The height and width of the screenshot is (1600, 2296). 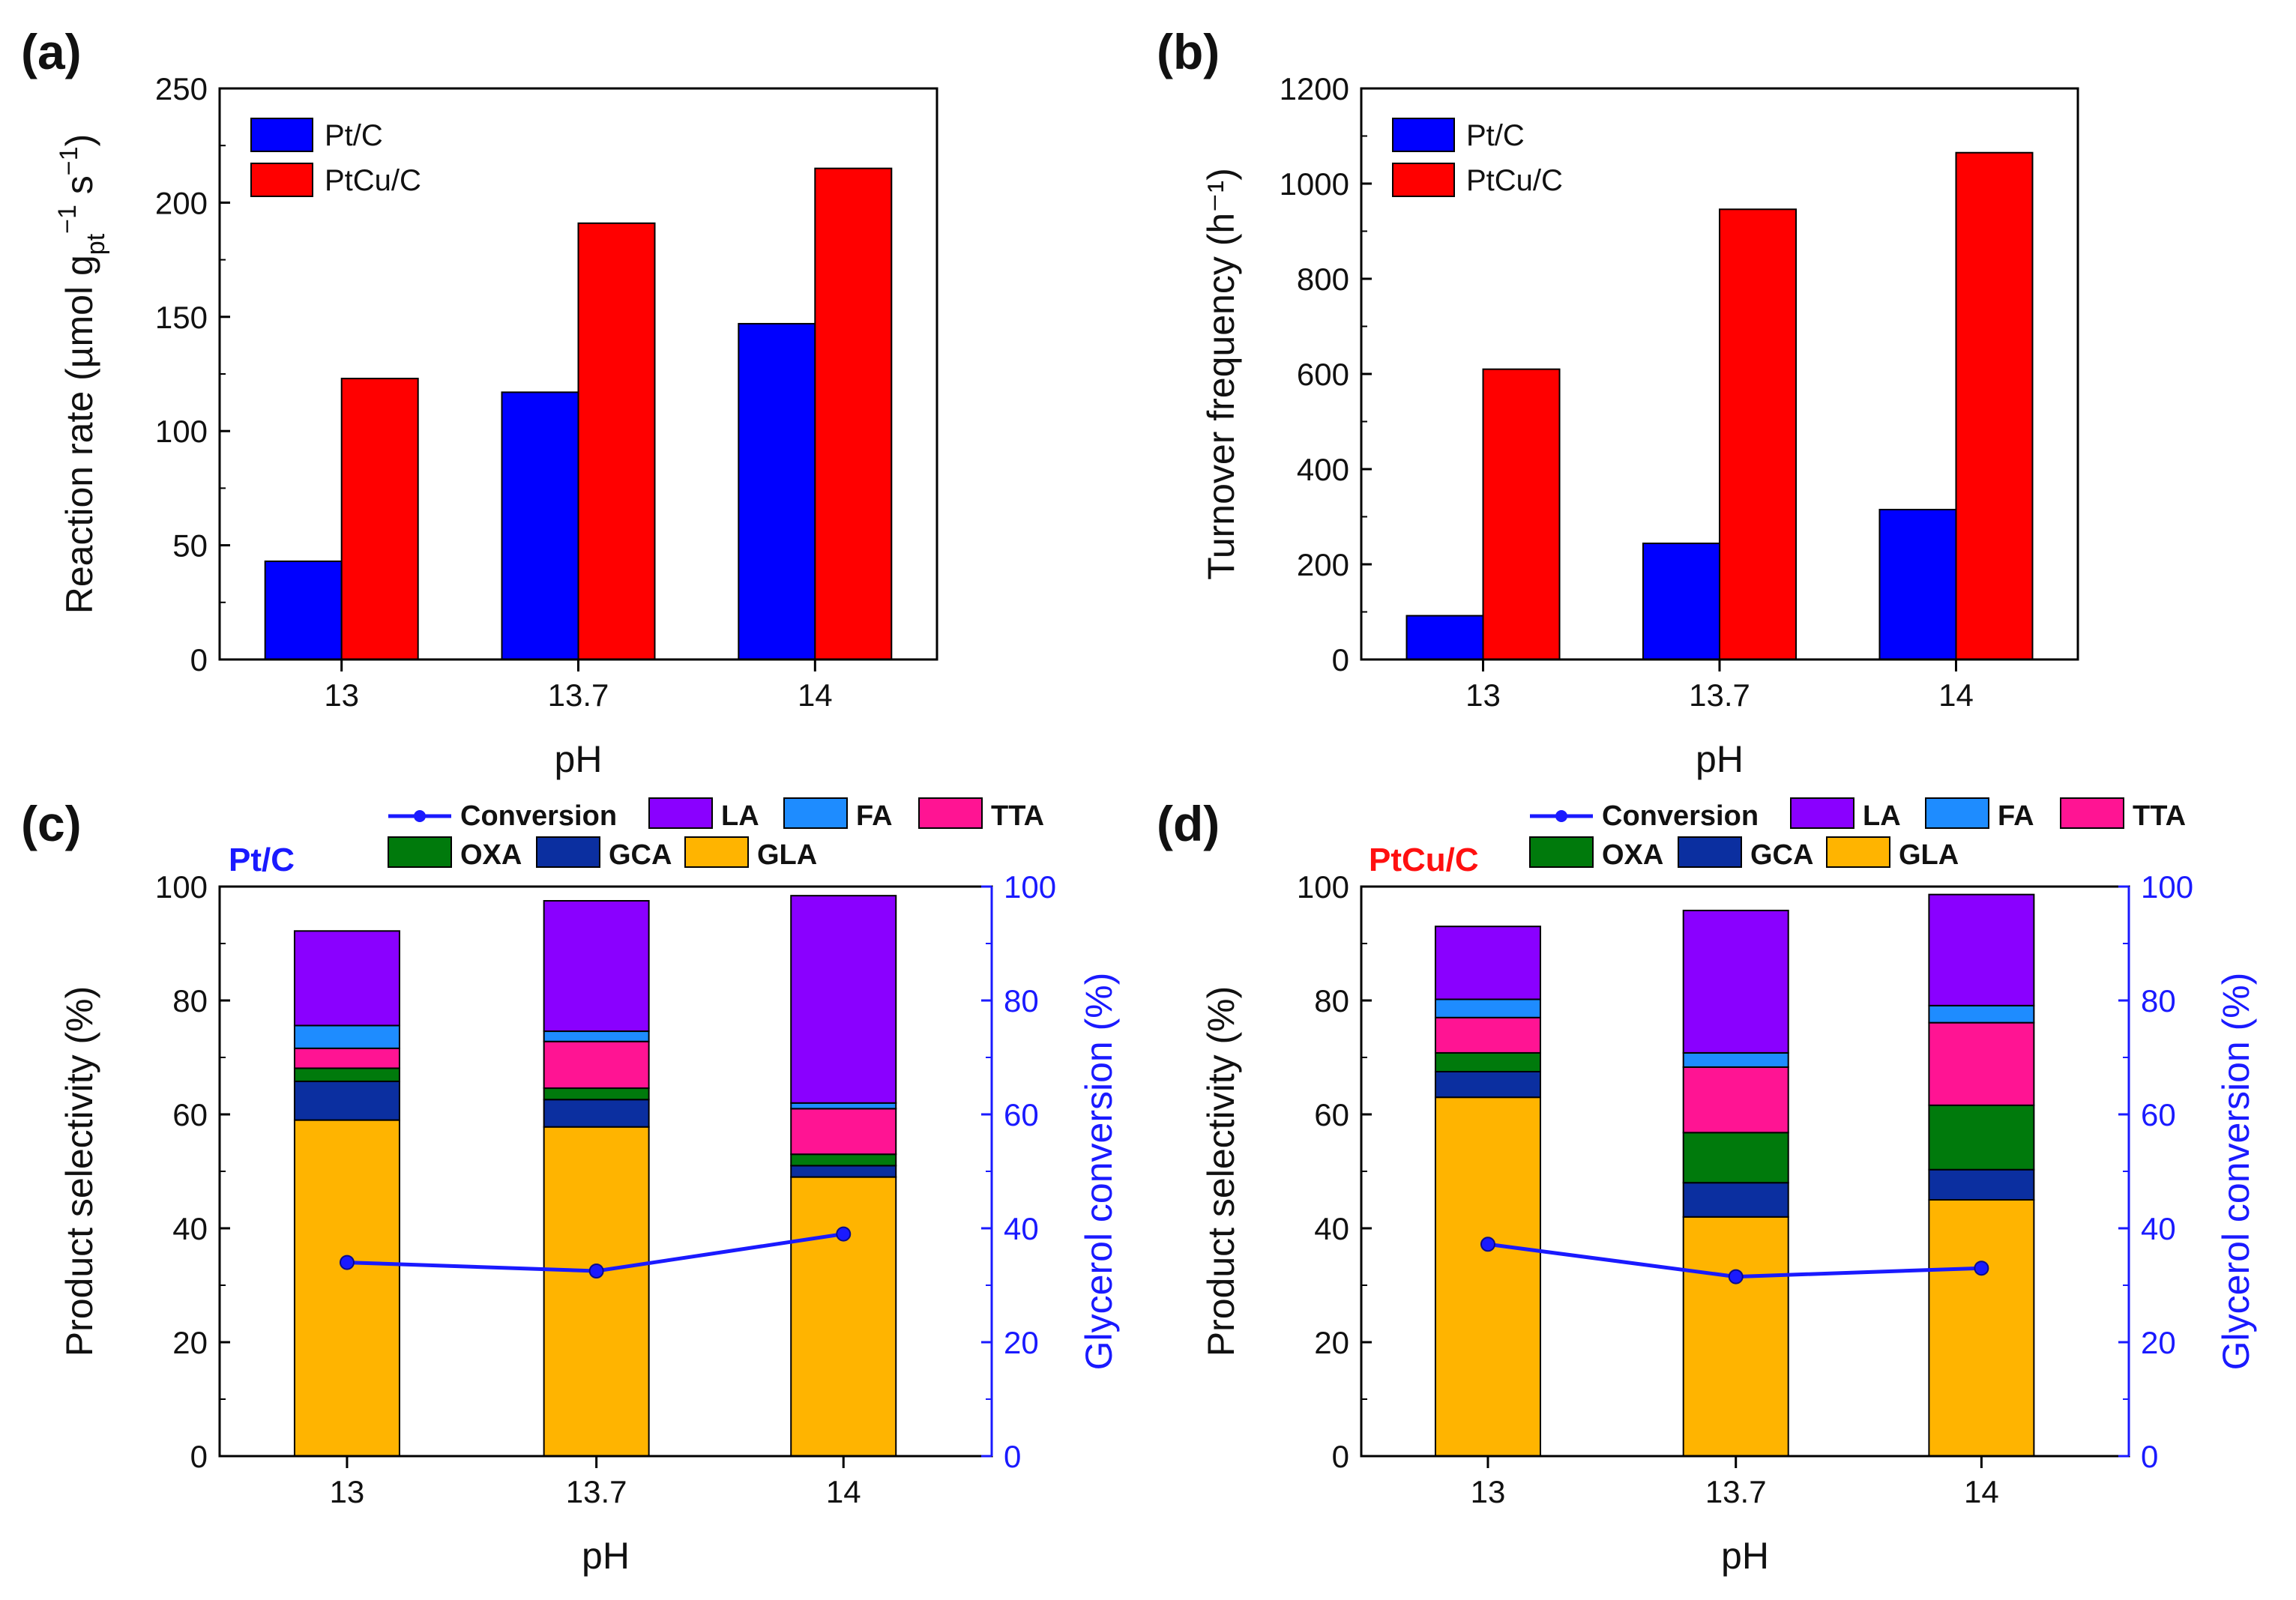 I want to click on ytick-label-c: 20, so click(x=190, y=1343).